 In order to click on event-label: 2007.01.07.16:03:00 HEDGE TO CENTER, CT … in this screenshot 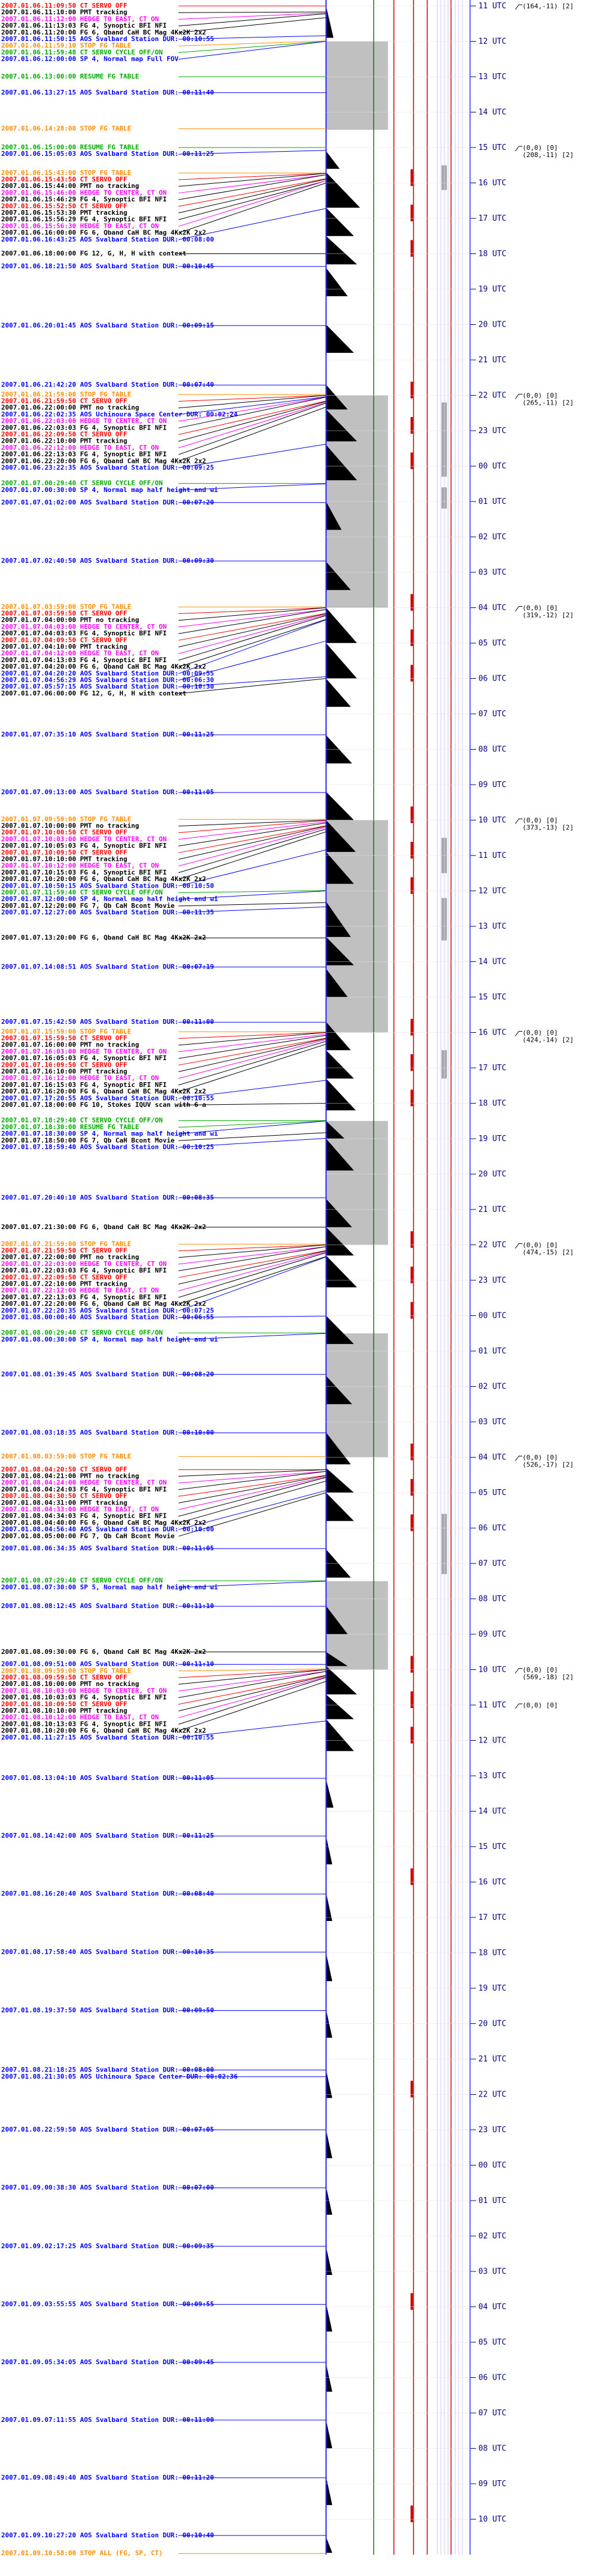, I will do `click(84, 1051)`.